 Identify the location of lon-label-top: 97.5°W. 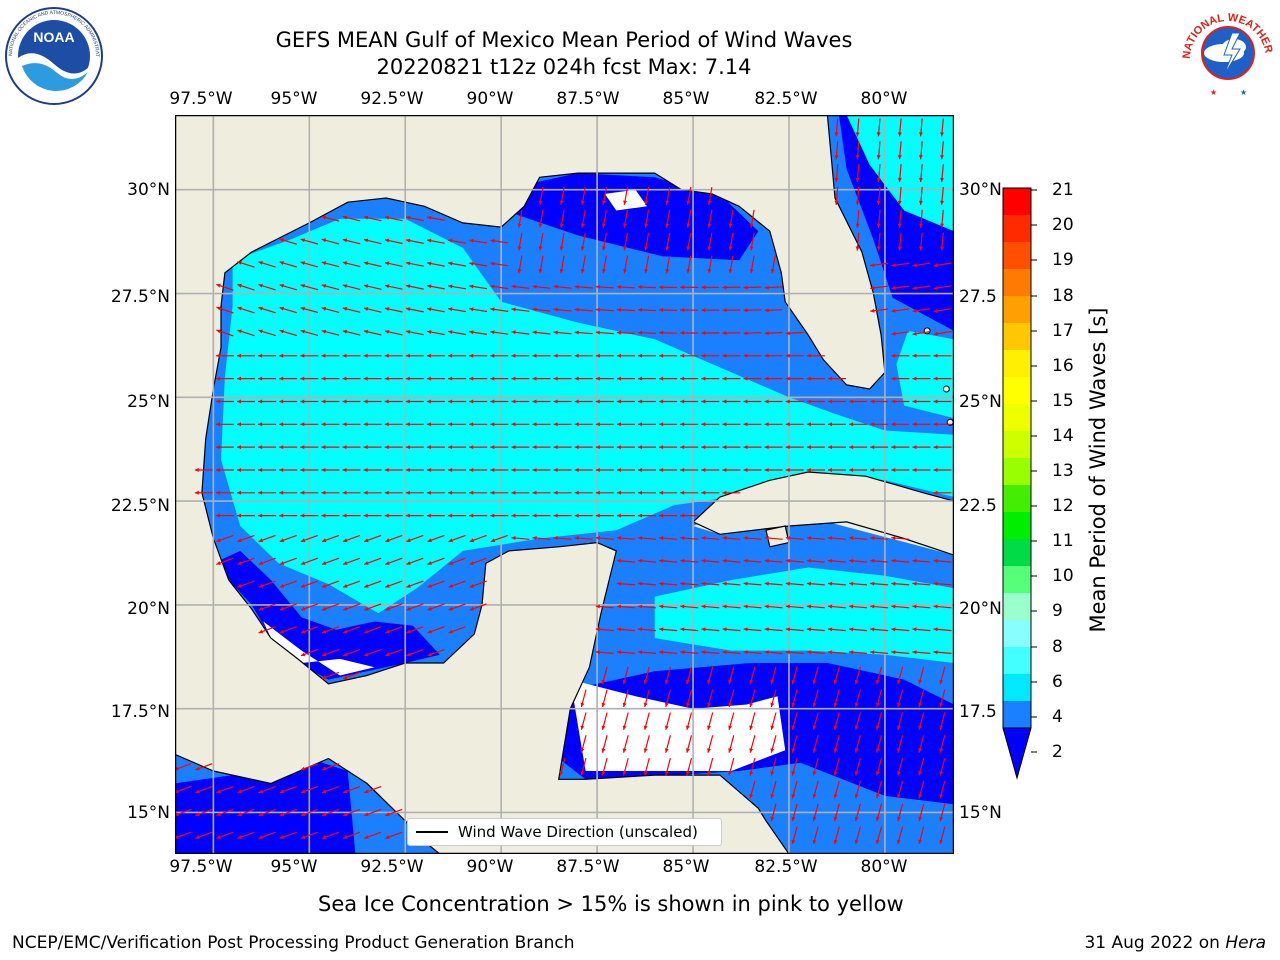
(201, 99).